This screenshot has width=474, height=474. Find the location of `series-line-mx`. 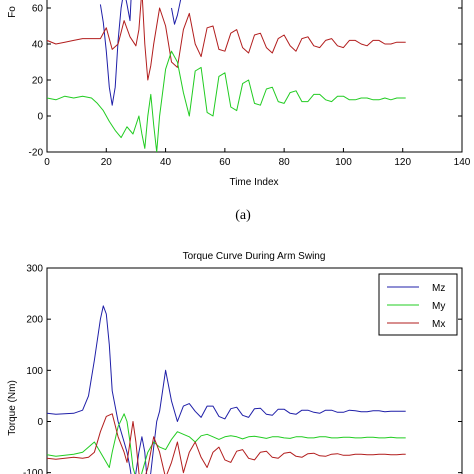

series-line-mx is located at coordinates (226, 443).